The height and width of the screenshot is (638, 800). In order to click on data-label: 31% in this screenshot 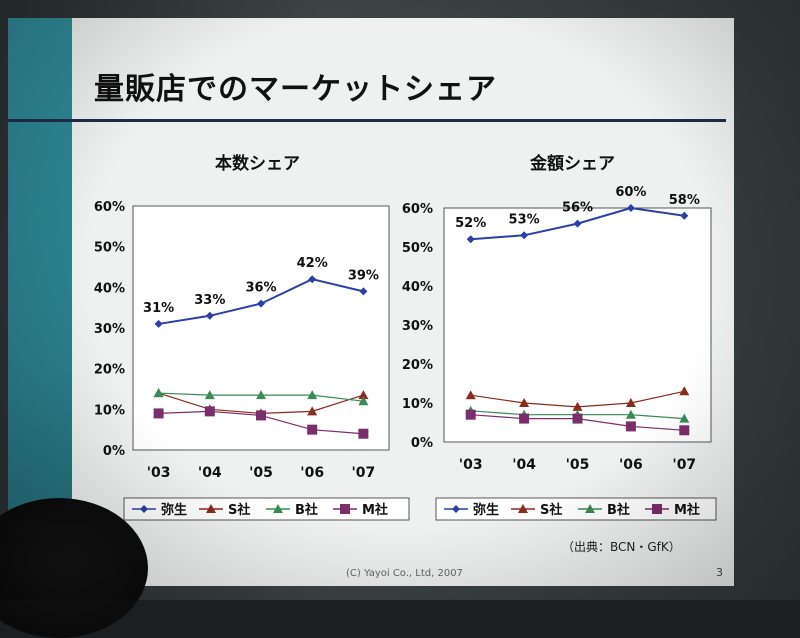, I will do `click(158, 308)`.